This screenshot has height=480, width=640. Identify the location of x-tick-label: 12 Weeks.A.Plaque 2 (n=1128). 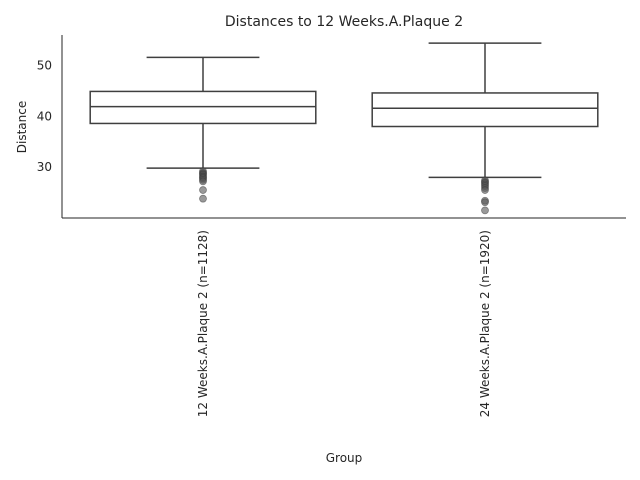
(203, 323).